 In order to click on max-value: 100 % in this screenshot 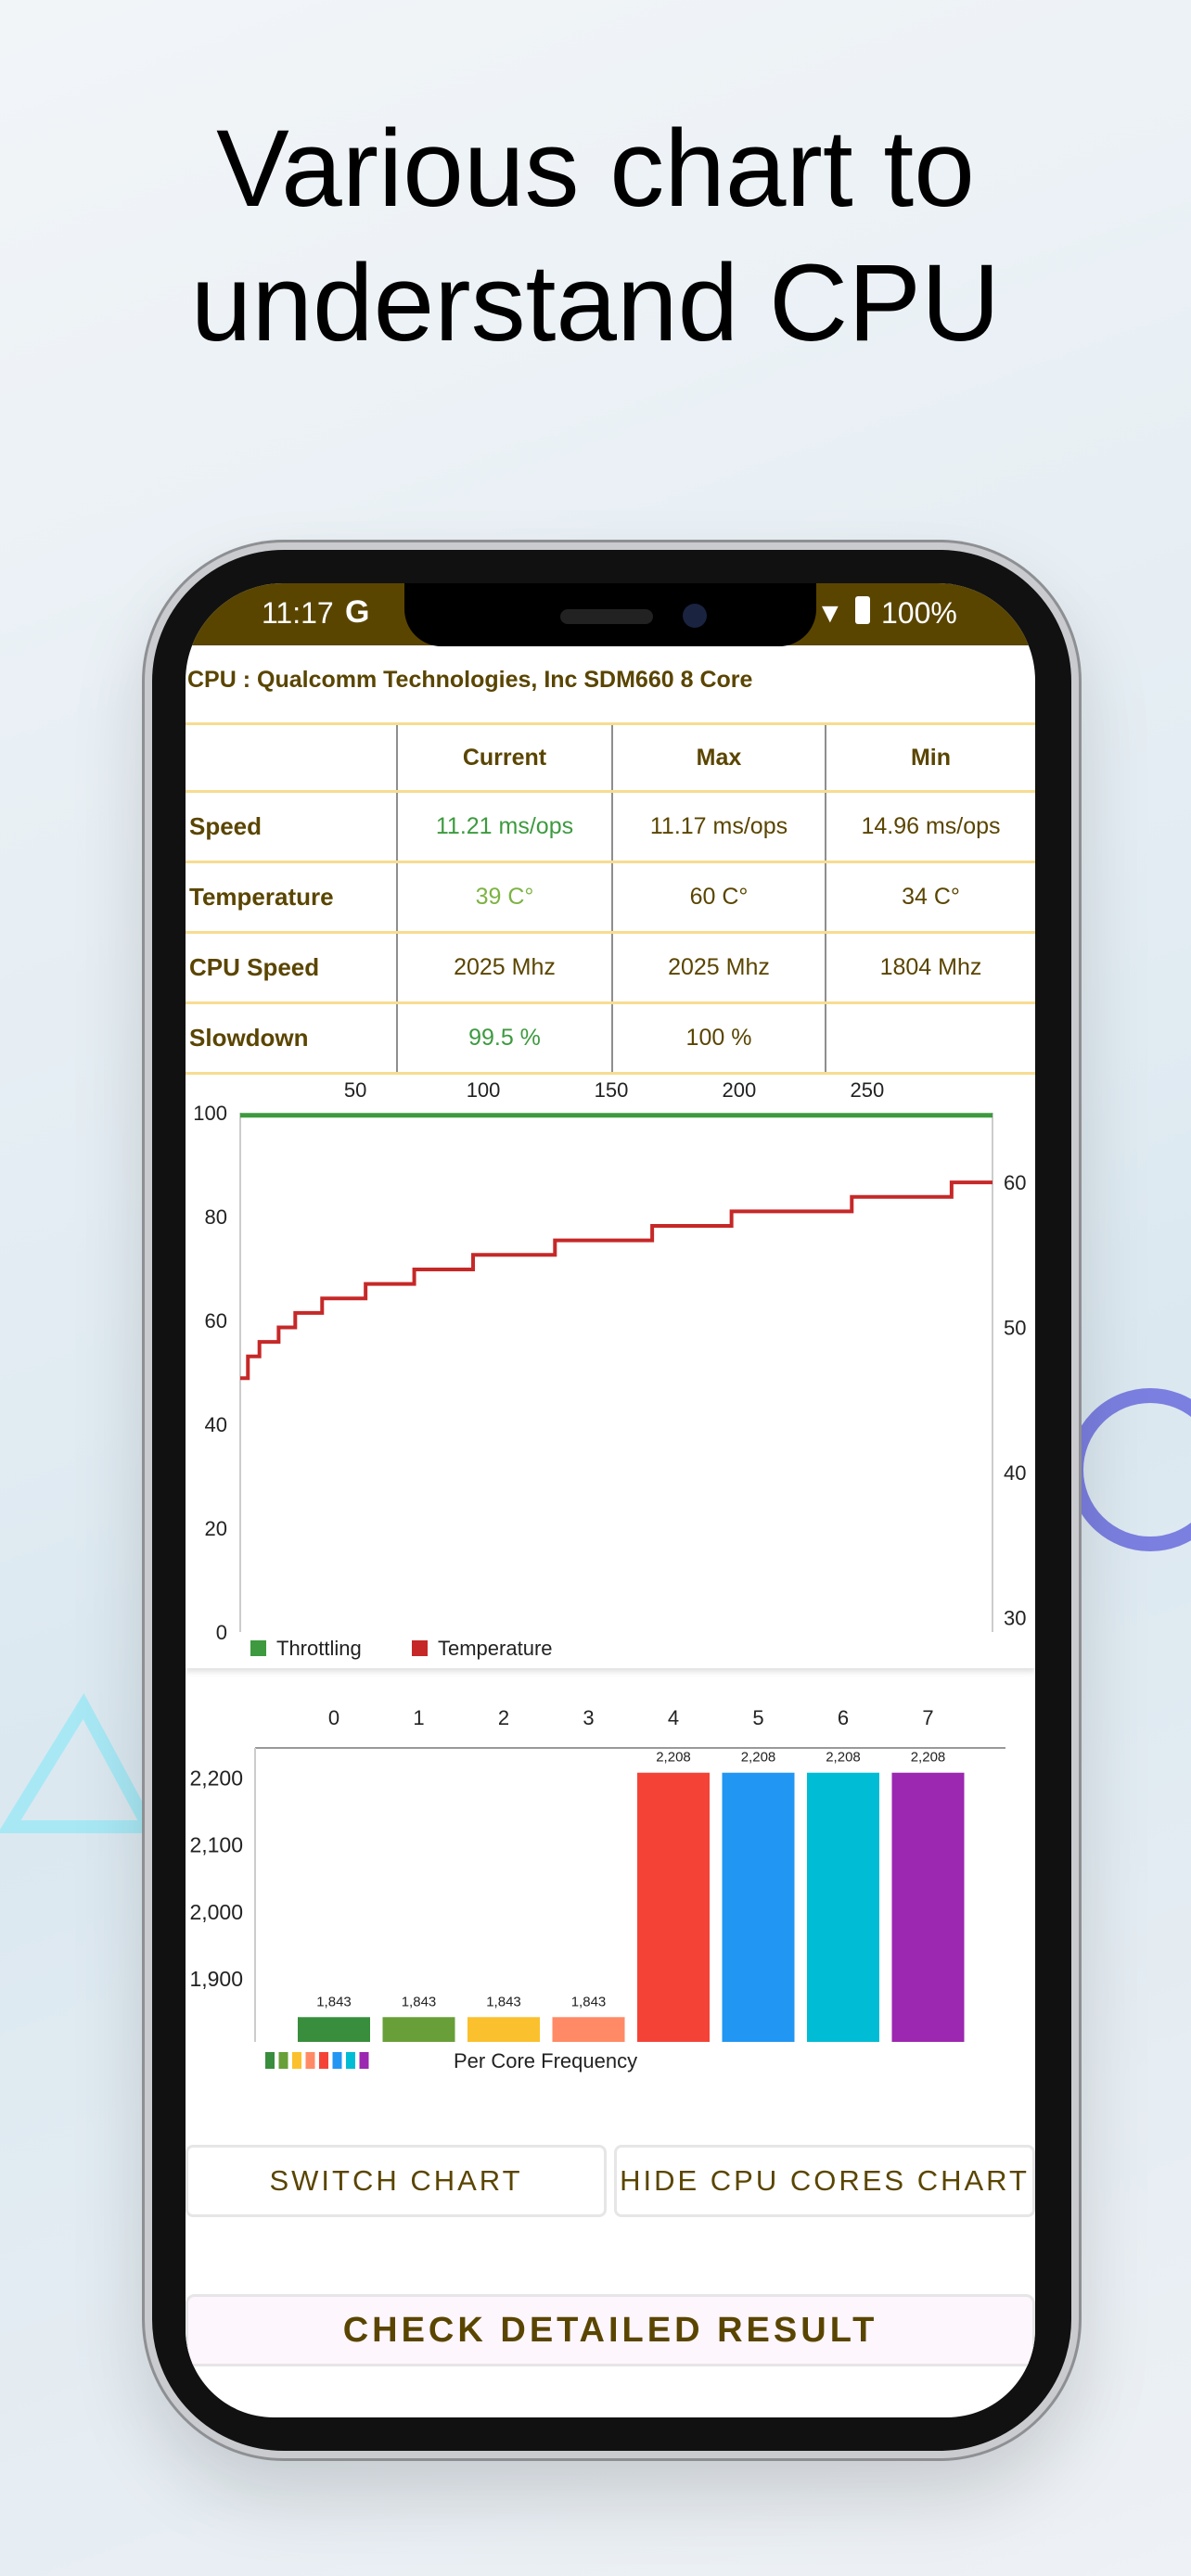, I will do `click(718, 1038)`.